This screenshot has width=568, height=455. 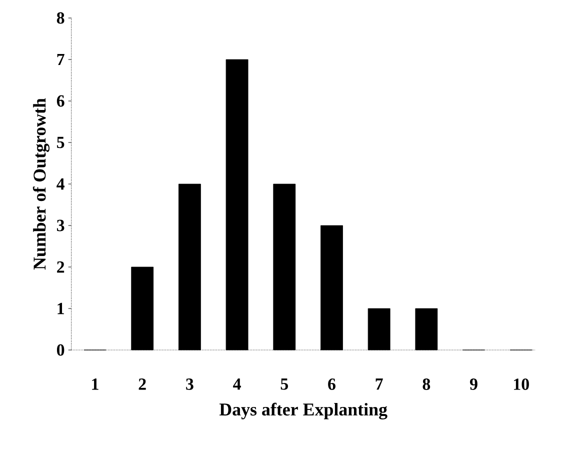 What do you see at coordinates (60, 350) in the screenshot?
I see `y-tick-label: 0` at bounding box center [60, 350].